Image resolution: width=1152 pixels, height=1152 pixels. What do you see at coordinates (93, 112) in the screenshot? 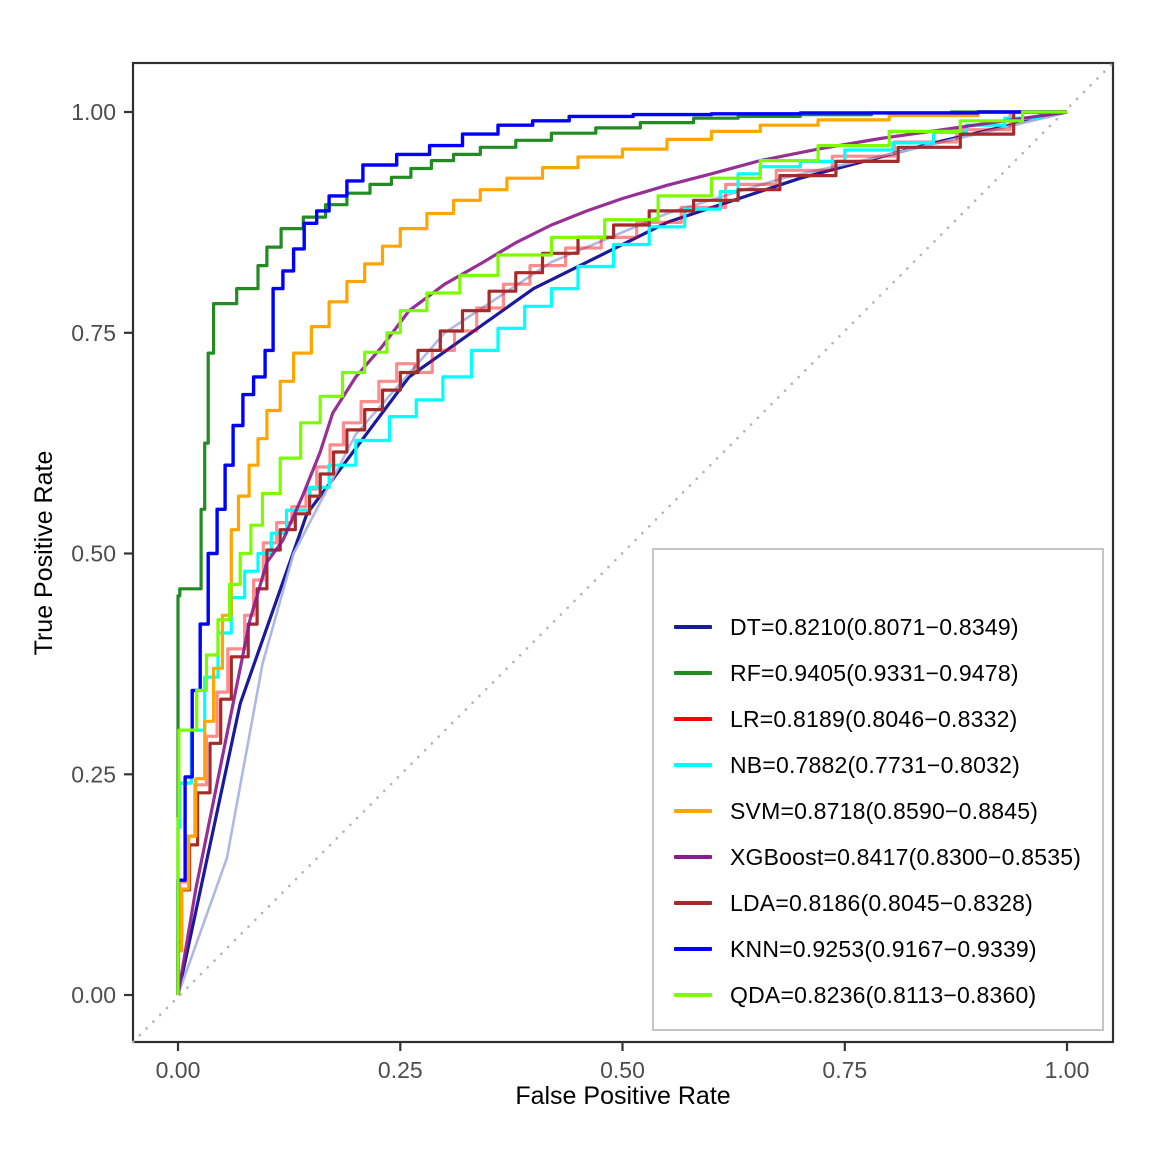
I see `y-tick-label-4: 1.00` at bounding box center [93, 112].